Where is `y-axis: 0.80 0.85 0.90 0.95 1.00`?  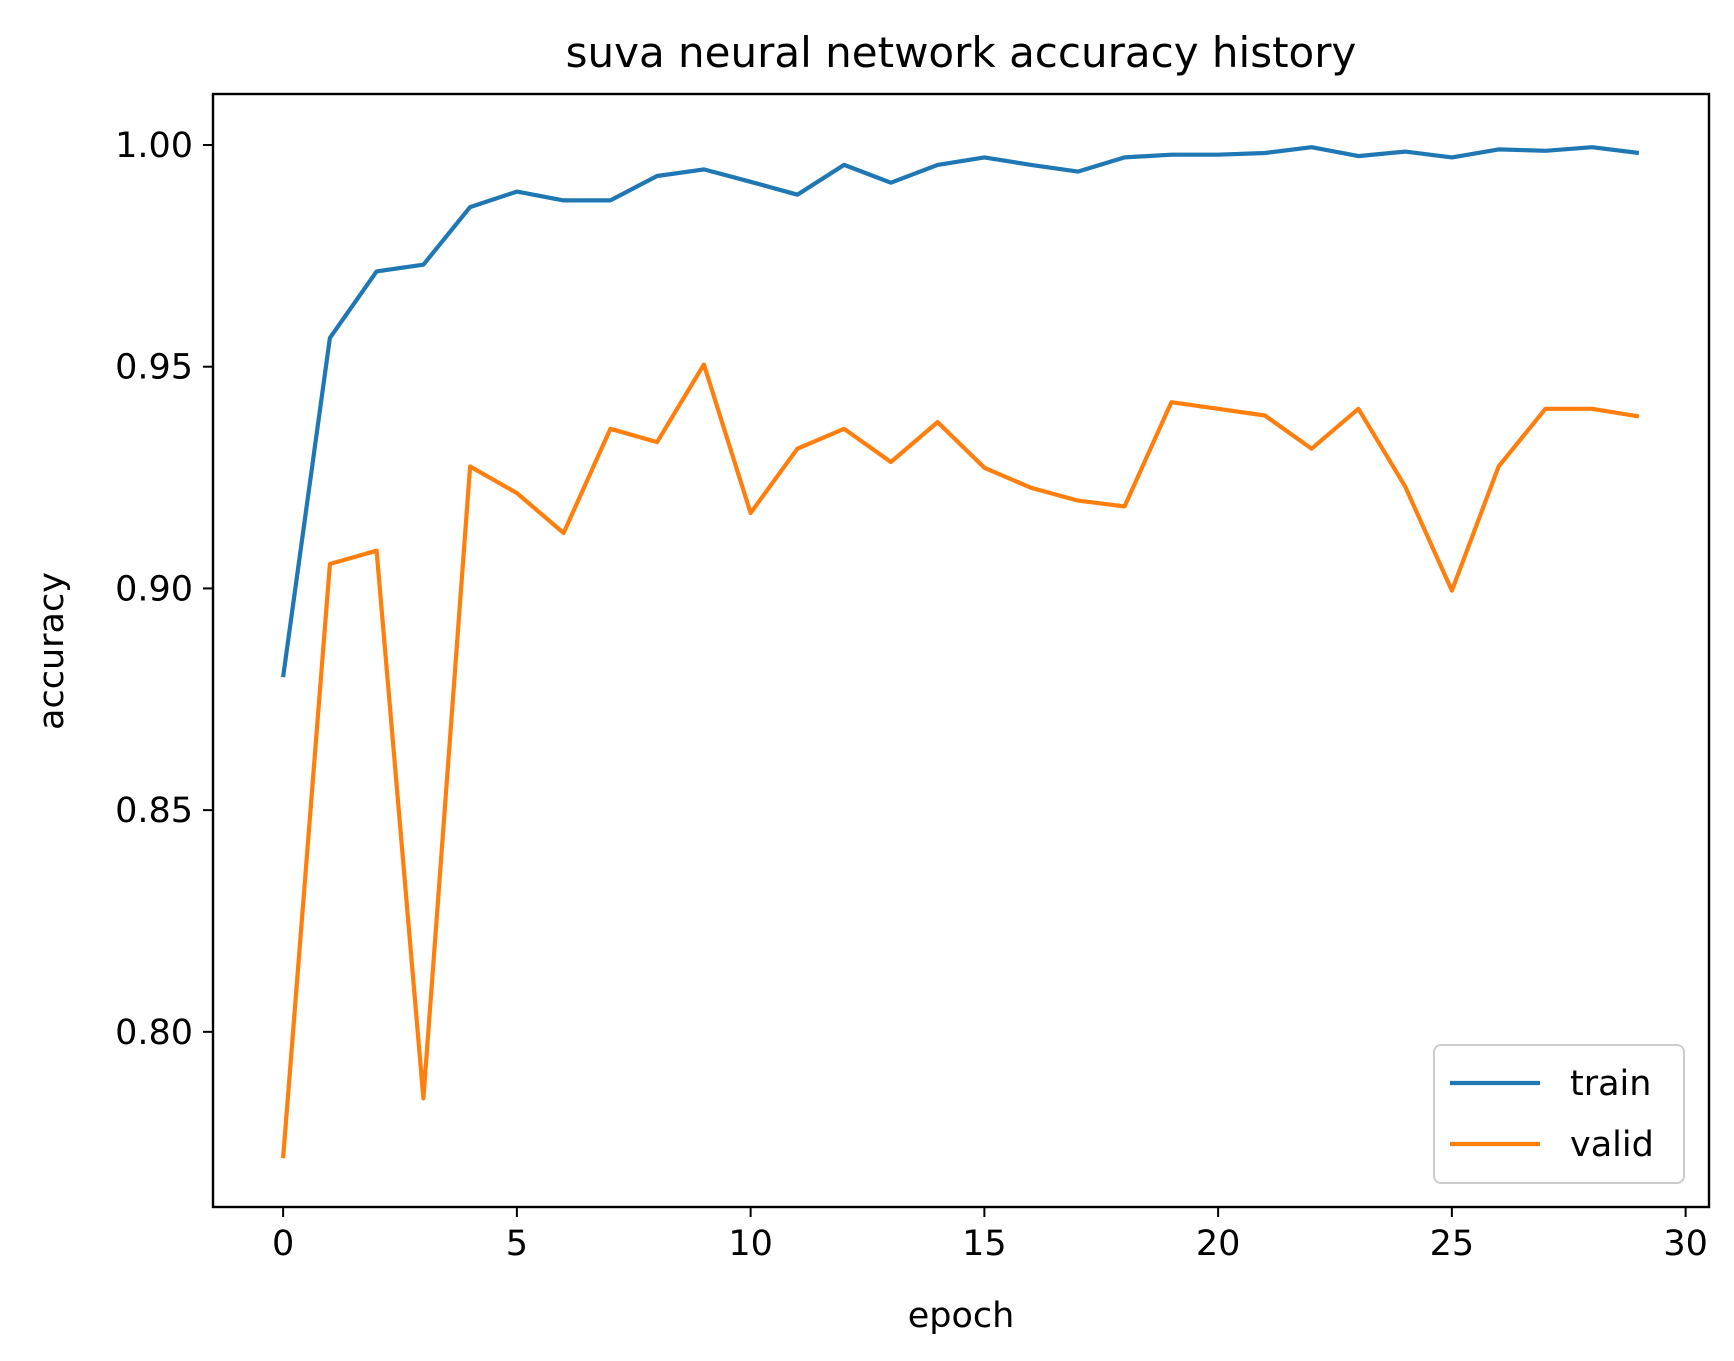
y-axis: 0.80 0.85 0.90 0.95 1.00 is located at coordinates (164, 589).